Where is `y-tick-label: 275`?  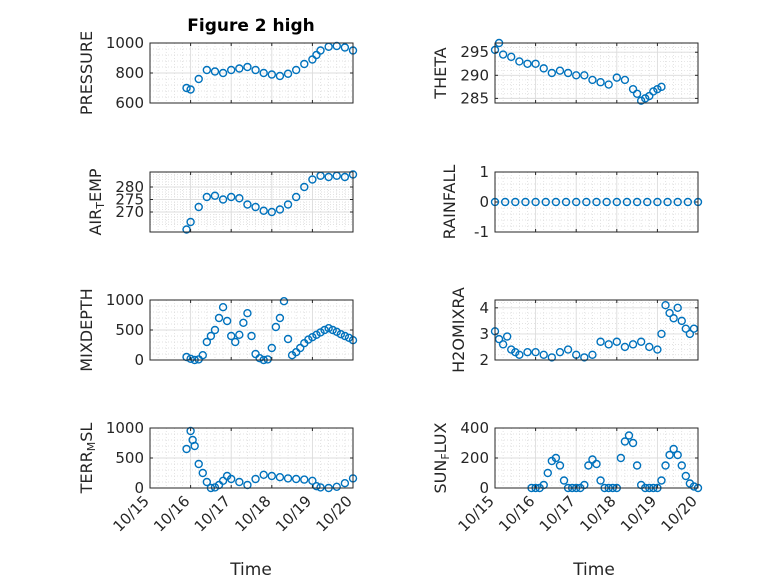 y-tick-label: 275 is located at coordinates (129, 200).